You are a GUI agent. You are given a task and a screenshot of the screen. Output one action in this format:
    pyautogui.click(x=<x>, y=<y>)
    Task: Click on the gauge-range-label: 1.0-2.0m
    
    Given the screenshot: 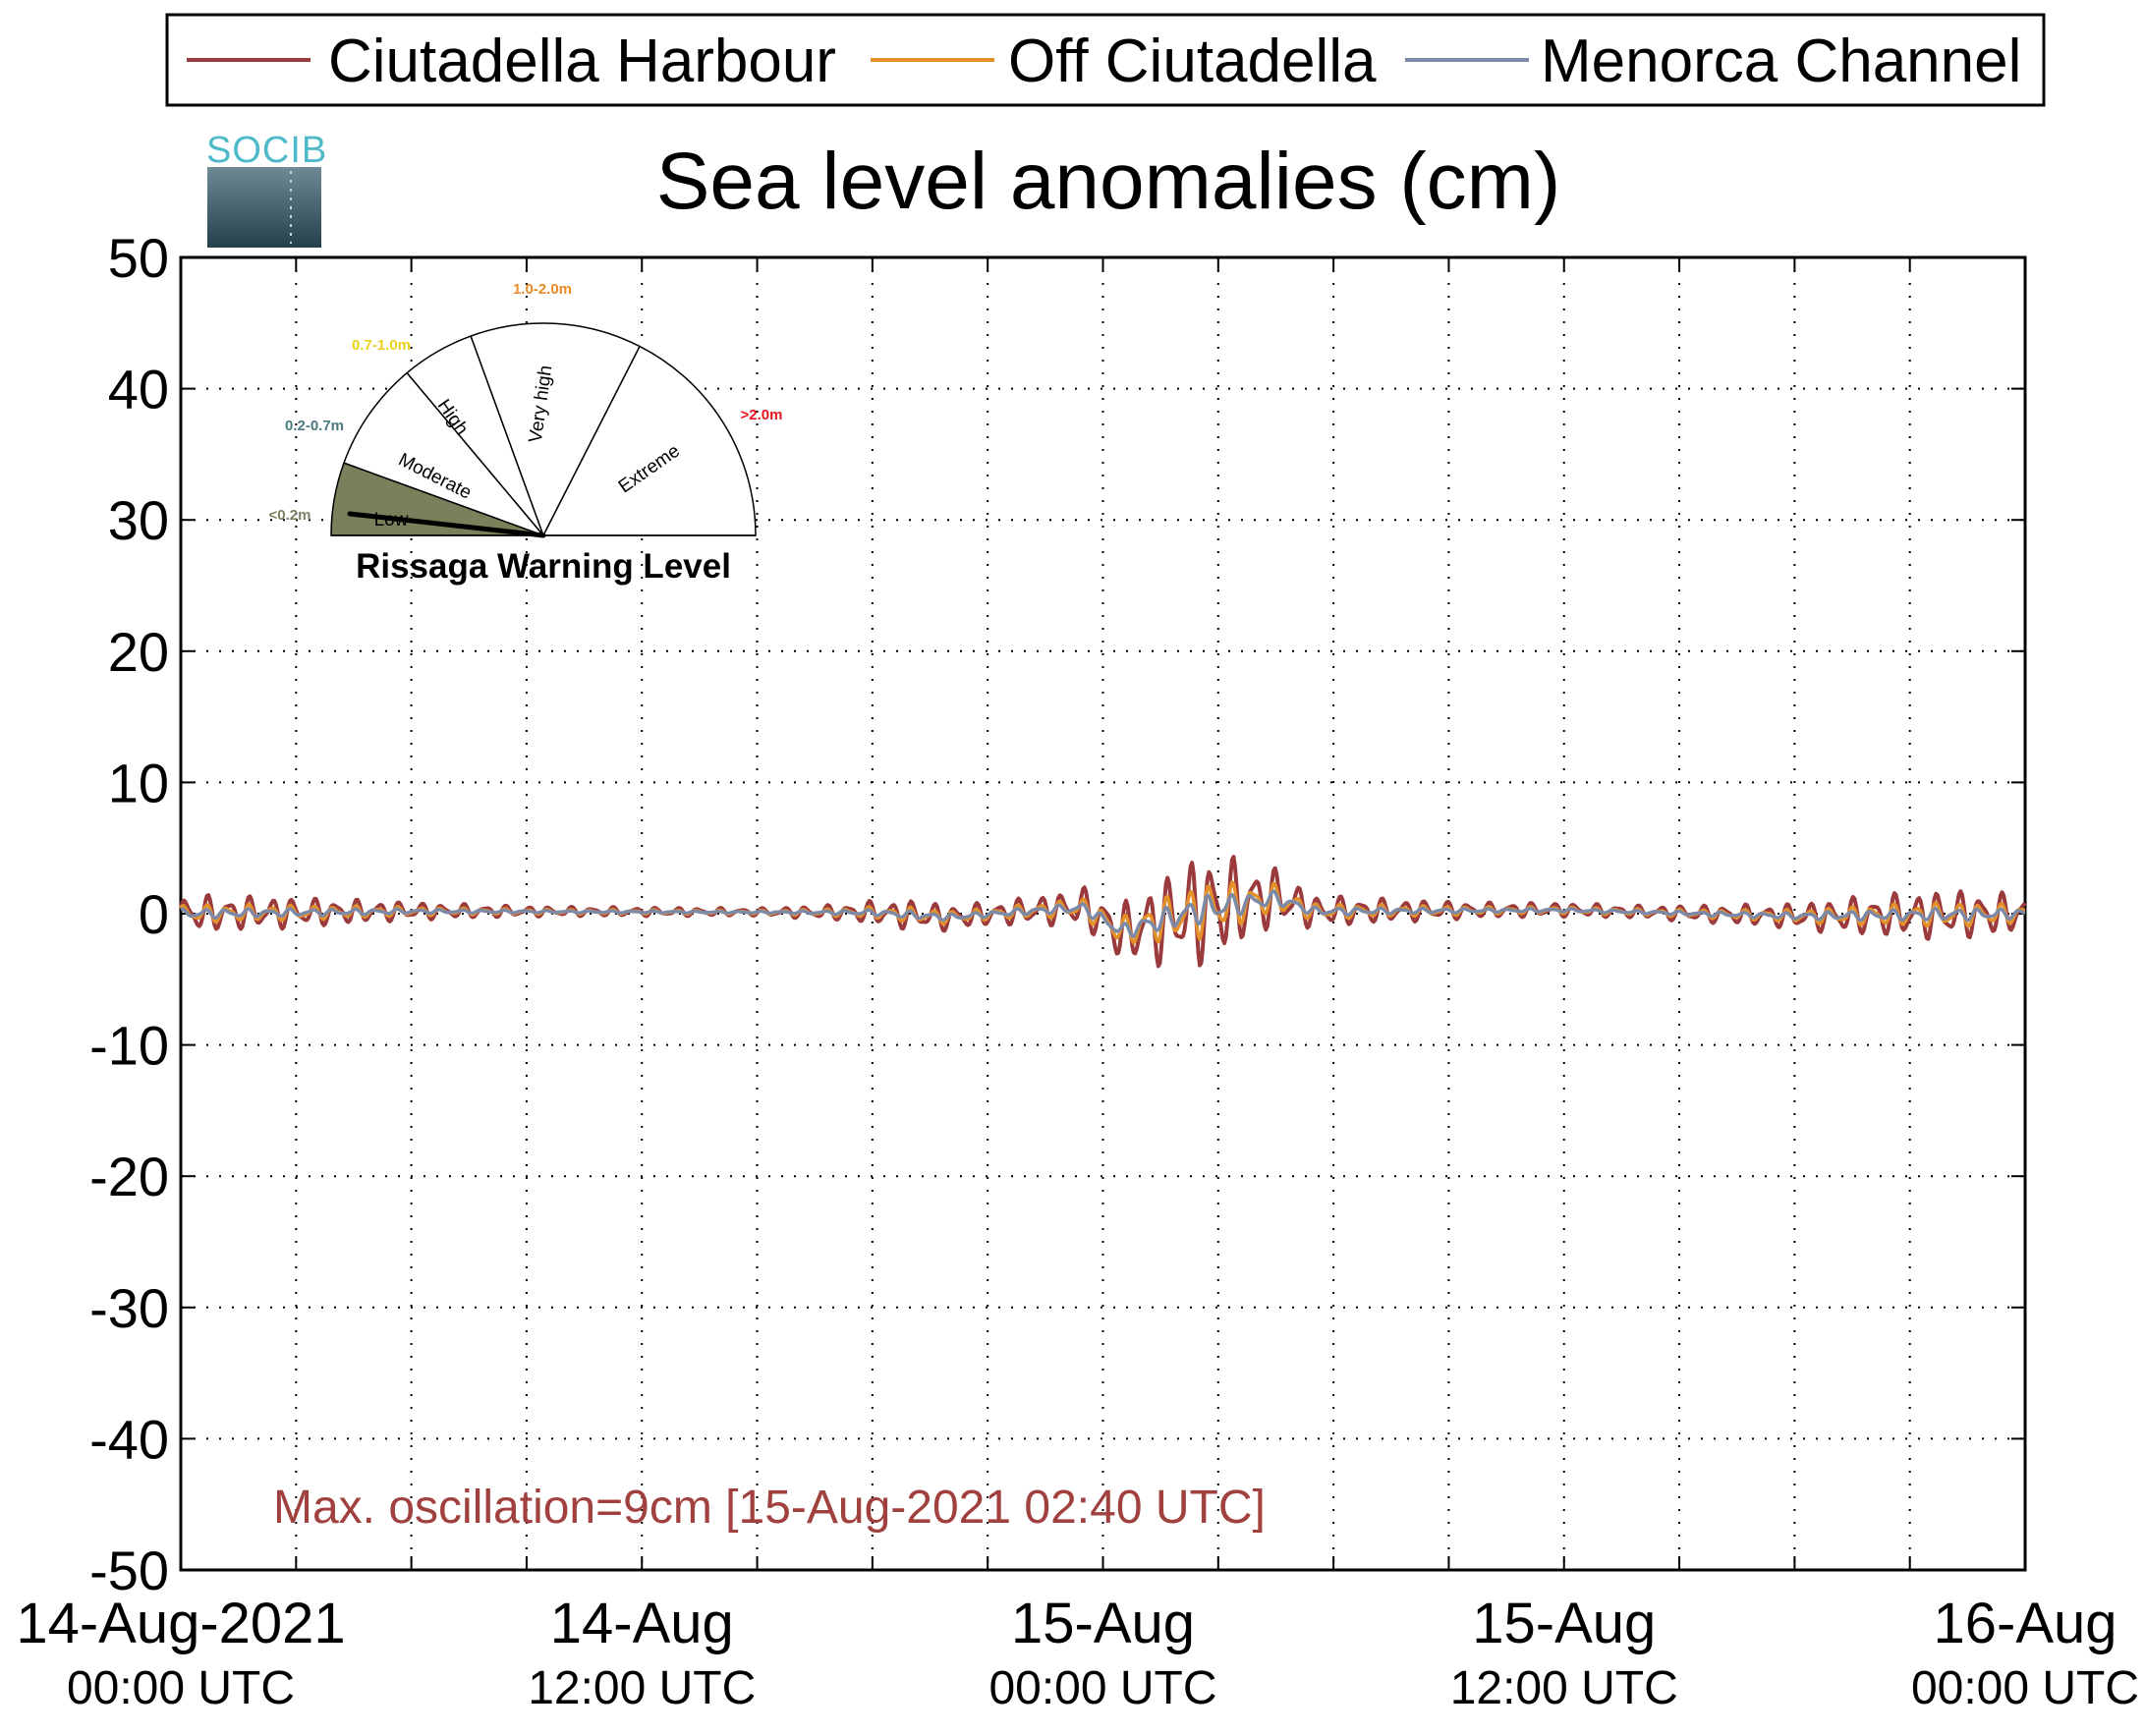 What is the action you would take?
    pyautogui.click(x=542, y=289)
    